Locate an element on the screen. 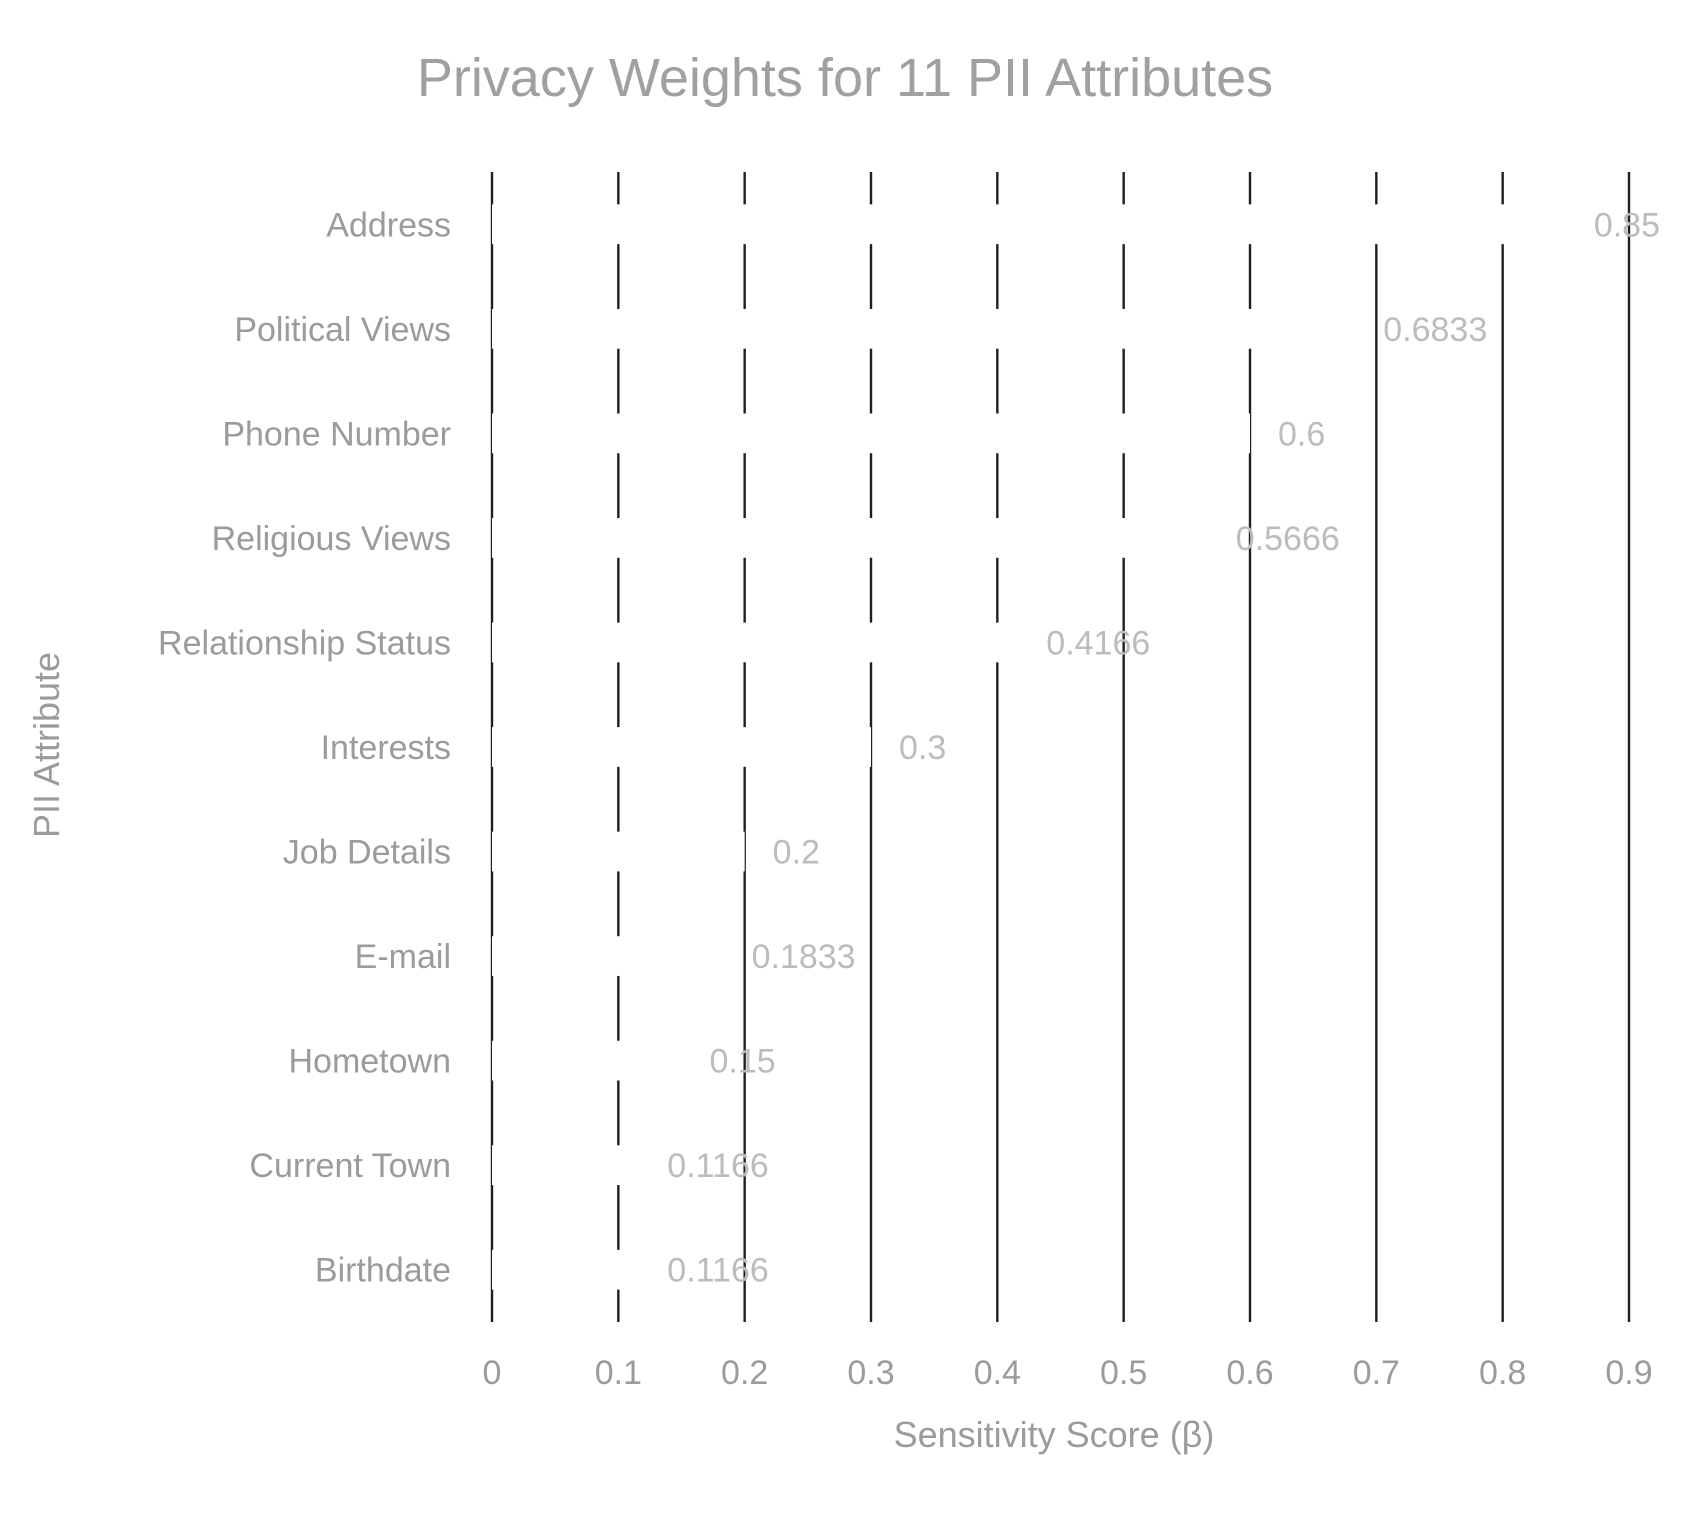 This screenshot has height=1513, width=1691. x-tick-label: 0.7 is located at coordinates (1376, 1373).